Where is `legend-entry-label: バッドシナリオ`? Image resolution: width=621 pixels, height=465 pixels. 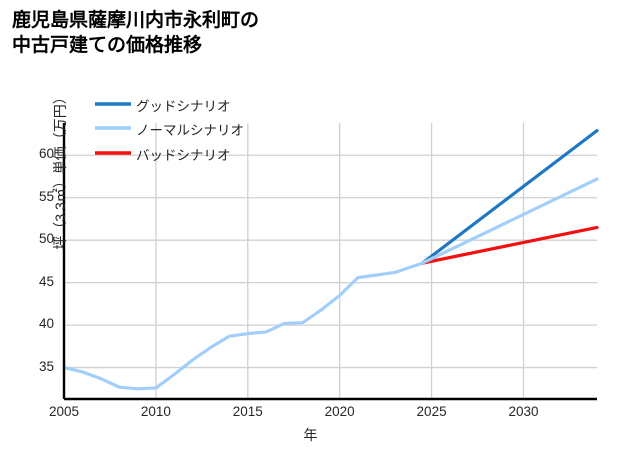 legend-entry-label: バッドシナリオ is located at coordinates (183, 155).